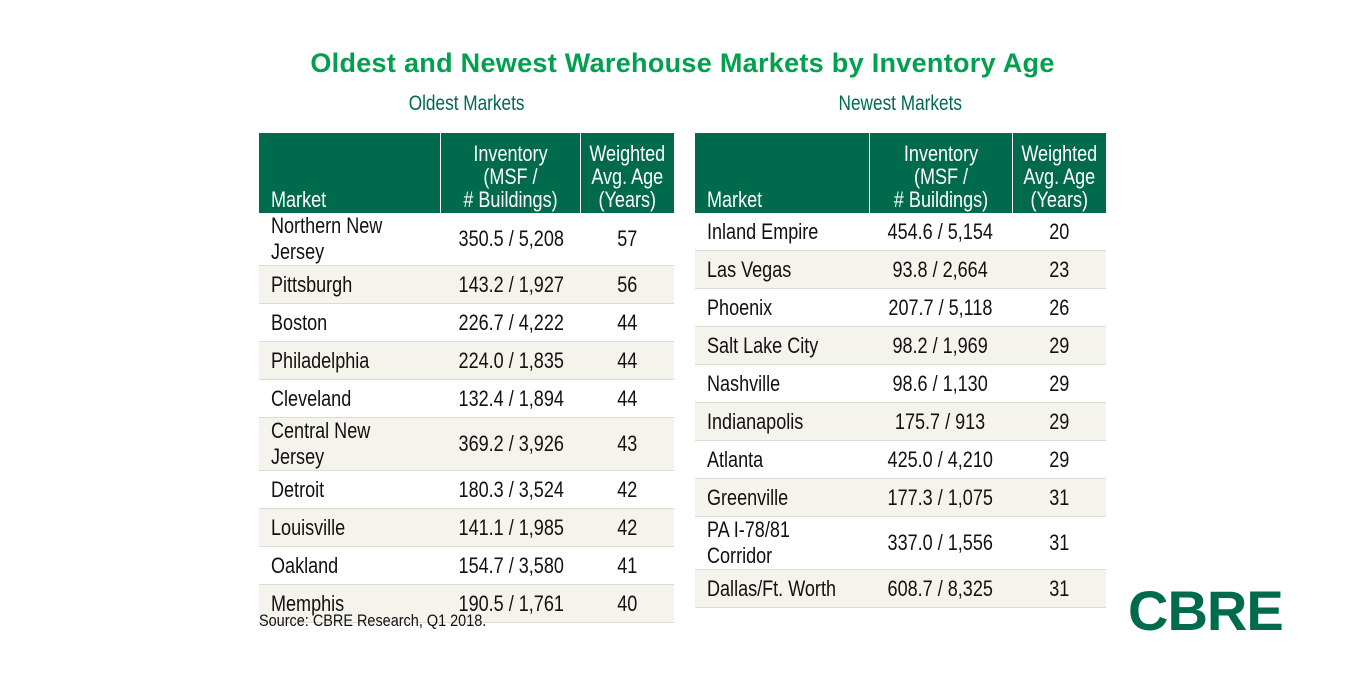  I want to click on inventory-cell: 141.1 / 1,985, so click(510, 527).